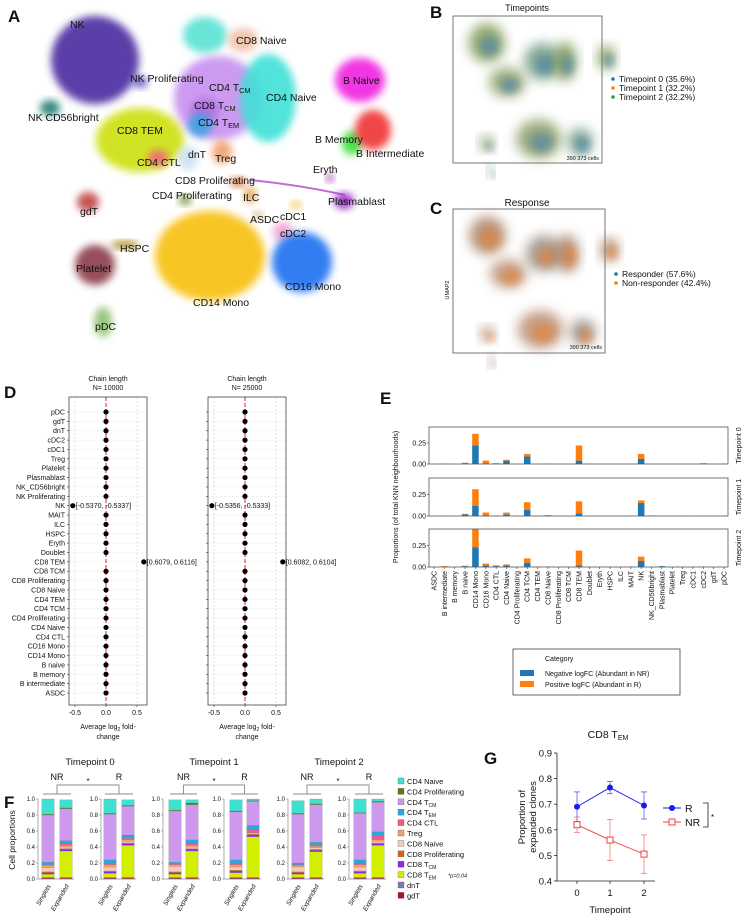  I want to click on umap-cluster-label: CD4 TCM, so click(230, 88).